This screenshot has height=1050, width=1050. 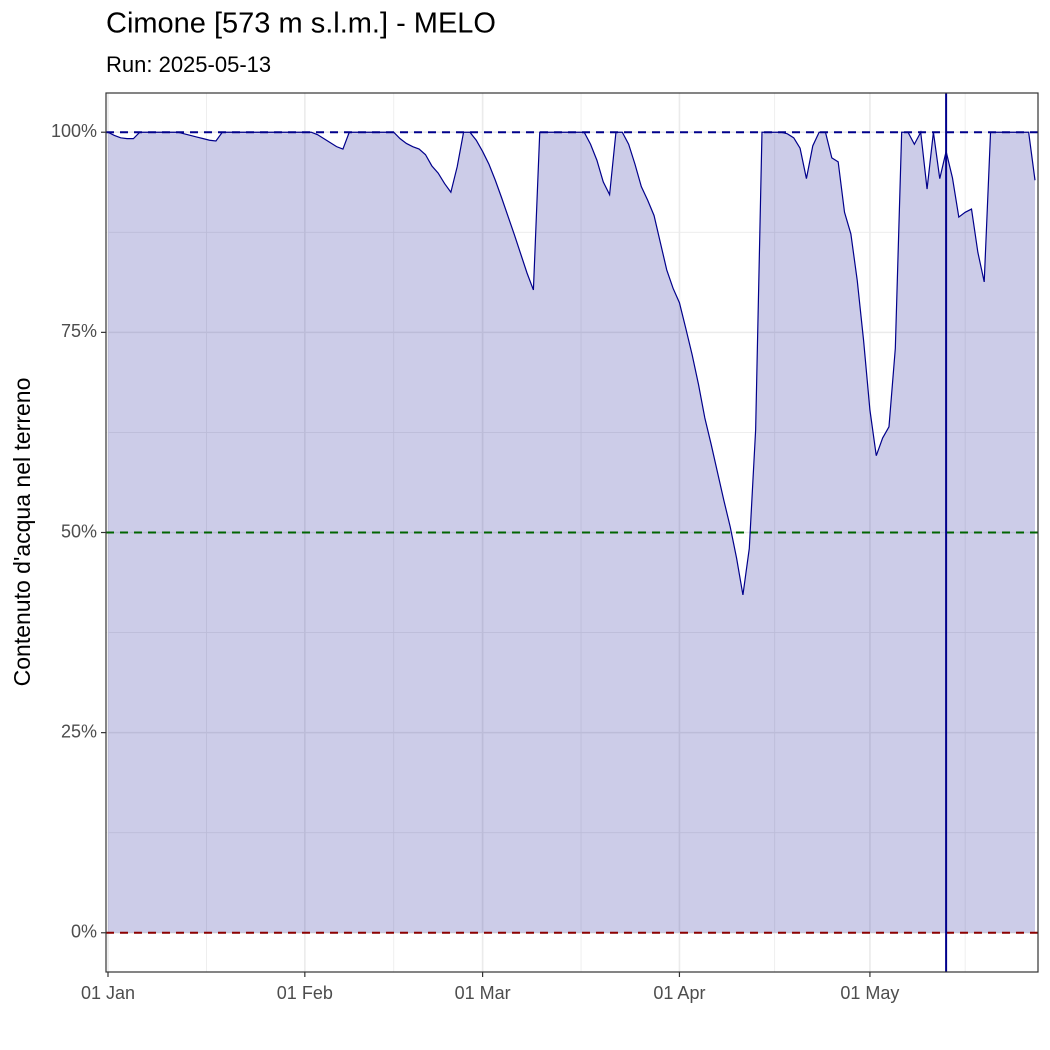 I want to click on chart-title: Cimone [573 m s.l.m.] - MELO, so click(x=301, y=24).